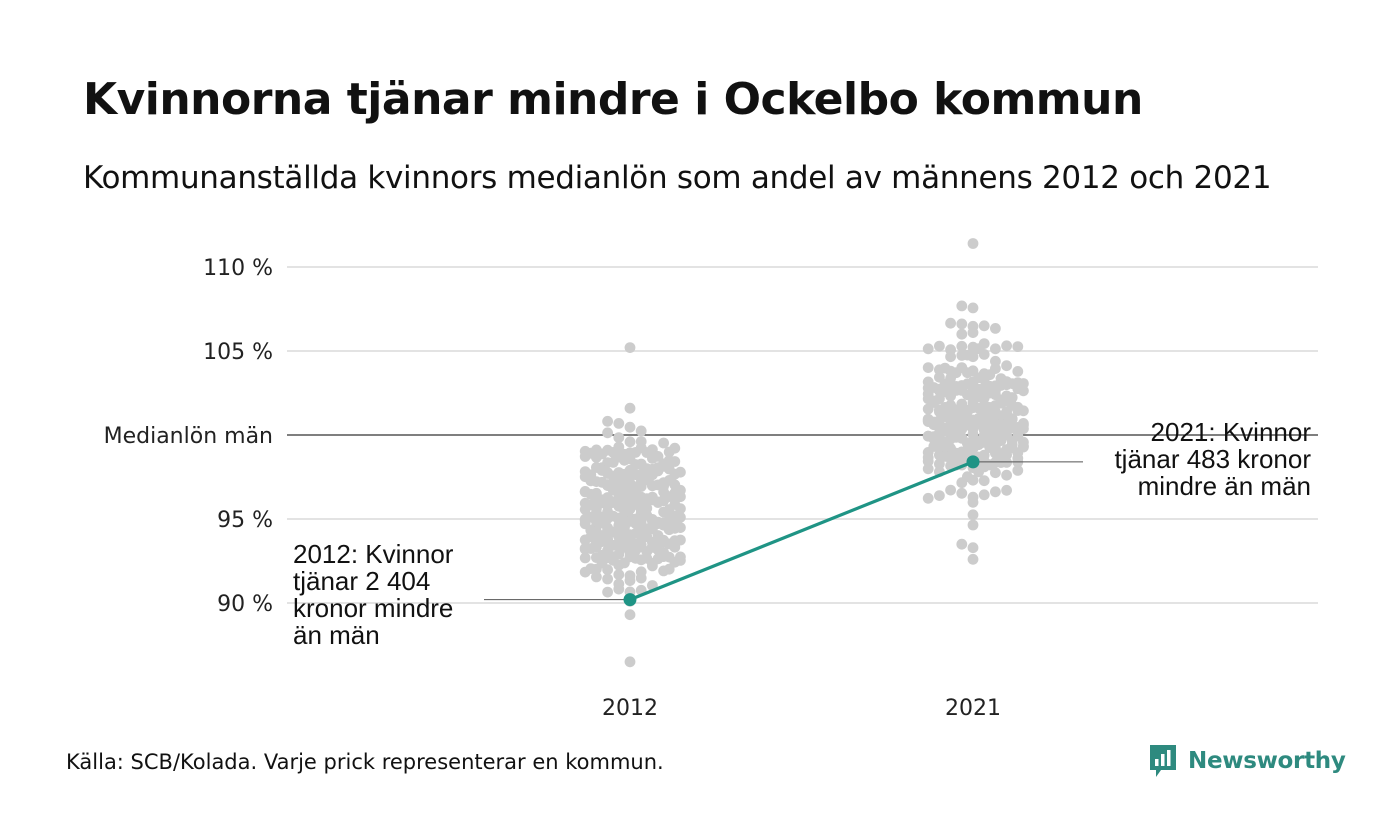 This screenshot has width=1400, height=840. What do you see at coordinates (373, 554) in the screenshot?
I see `annotation-2012-line: 2012: Kvinnor` at bounding box center [373, 554].